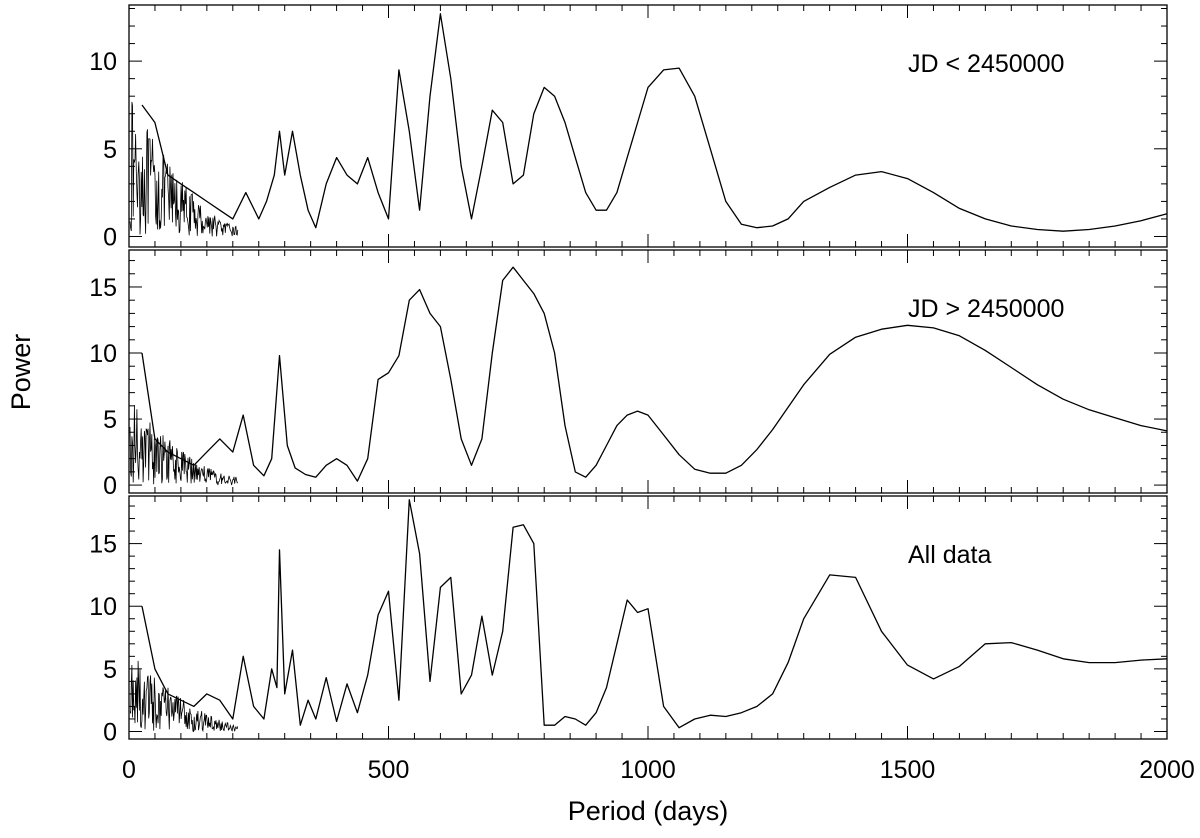 The height and width of the screenshot is (838, 1200). Describe the element at coordinates (648, 811) in the screenshot. I see `x-axis-title: Period (days)` at that location.